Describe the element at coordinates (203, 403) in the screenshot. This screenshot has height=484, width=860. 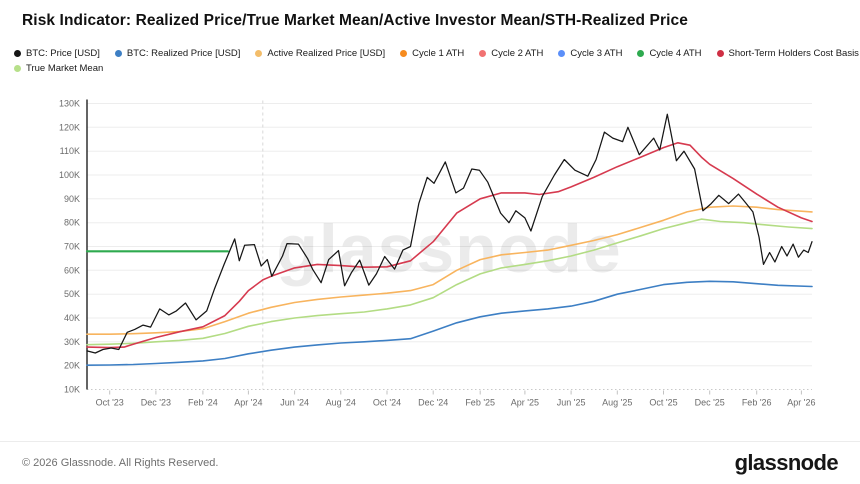
I see `x-tick-label: Feb '24` at that location.